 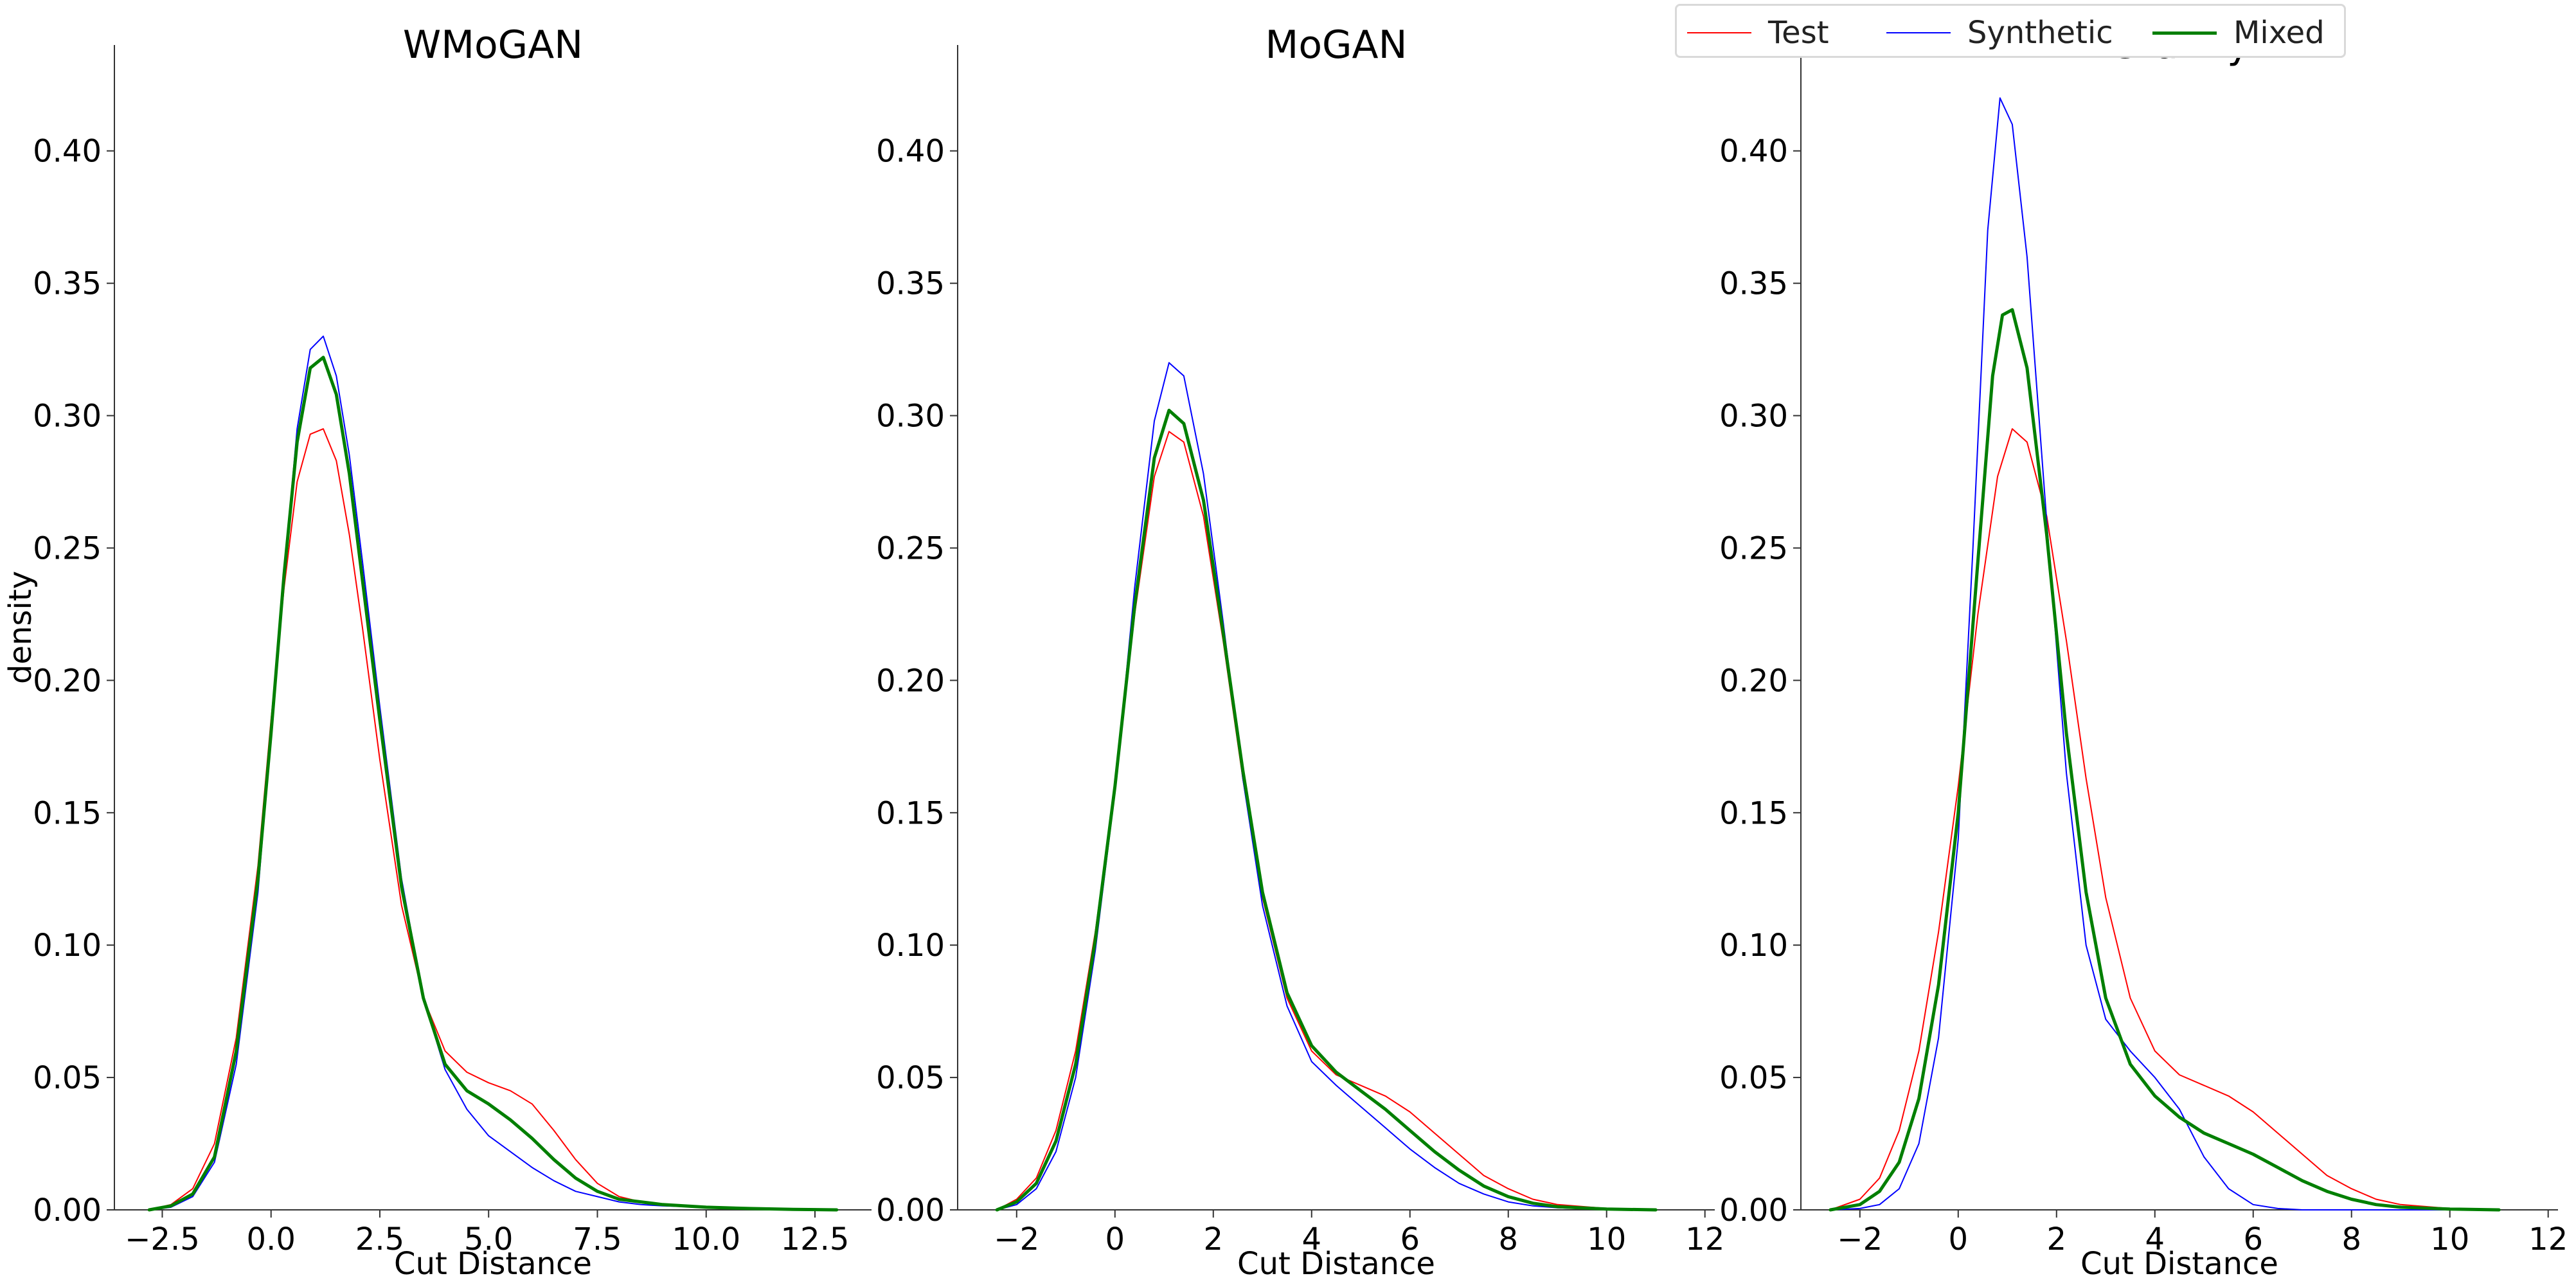 I want to click on x-tick-label: 10.0, so click(x=706, y=1239).